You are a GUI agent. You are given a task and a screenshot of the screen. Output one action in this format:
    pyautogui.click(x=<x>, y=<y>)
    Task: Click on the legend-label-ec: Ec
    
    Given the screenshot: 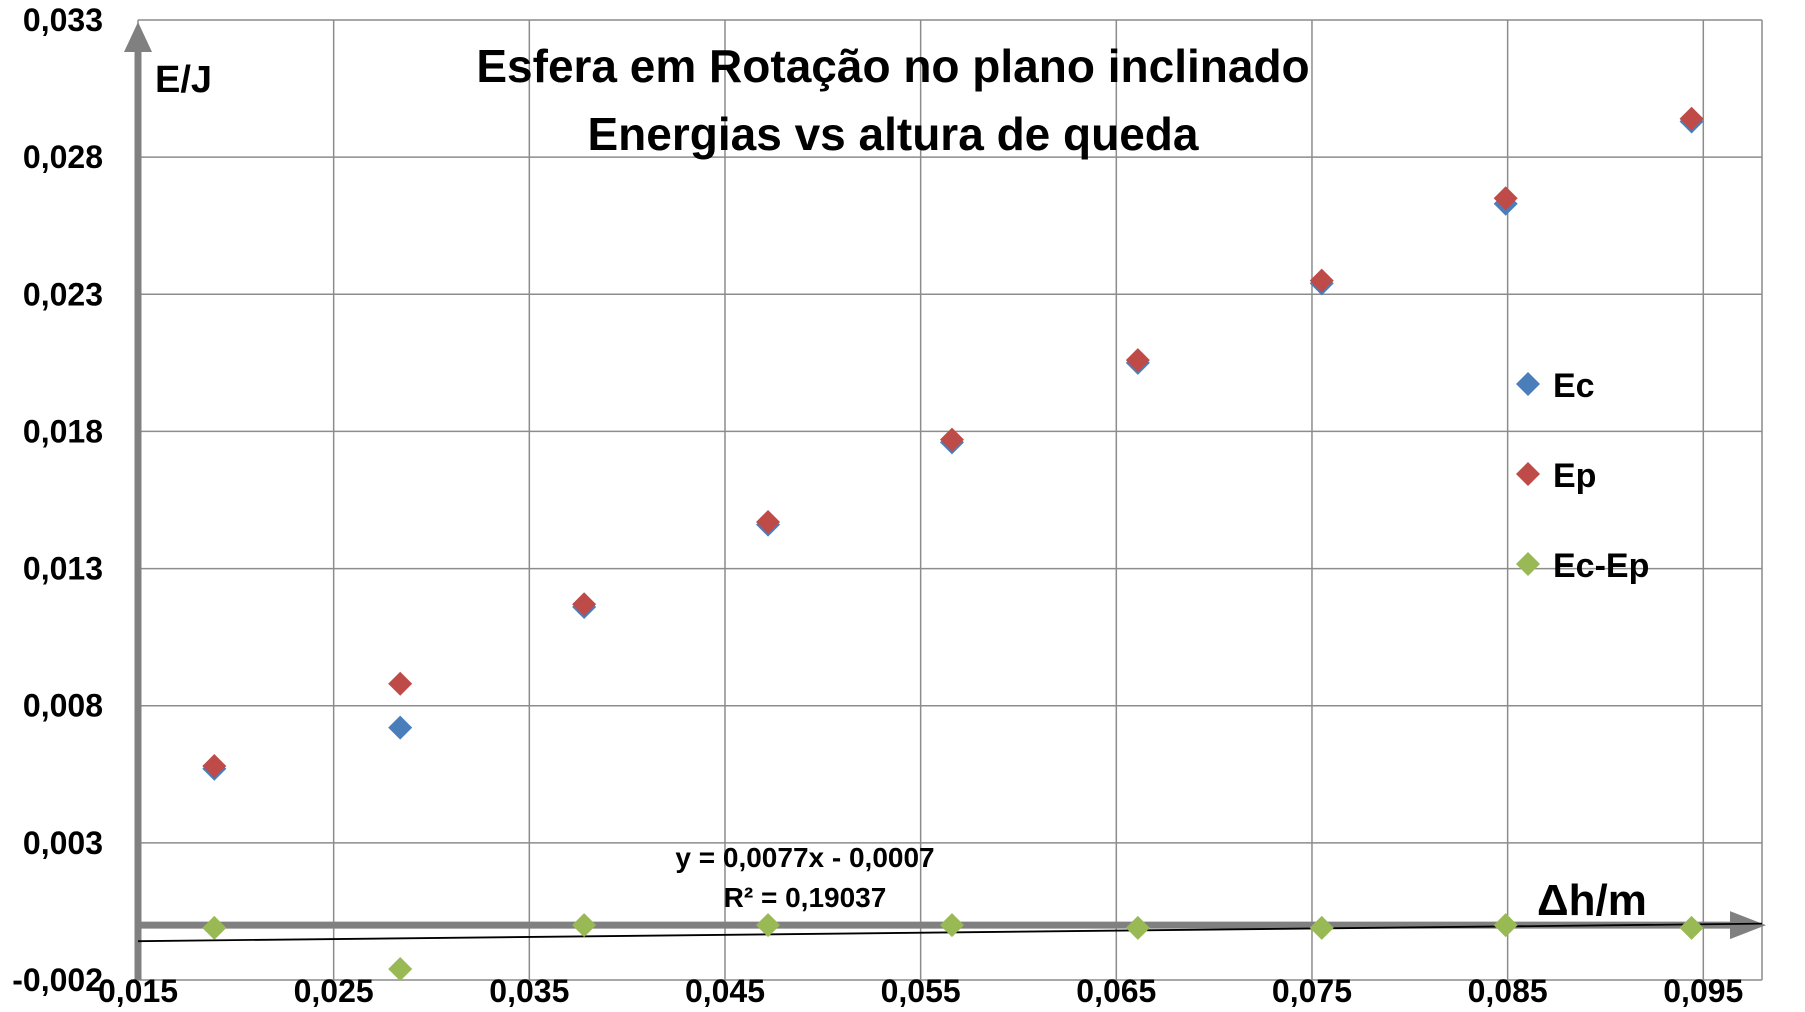 What is the action you would take?
    pyautogui.click(x=1574, y=386)
    